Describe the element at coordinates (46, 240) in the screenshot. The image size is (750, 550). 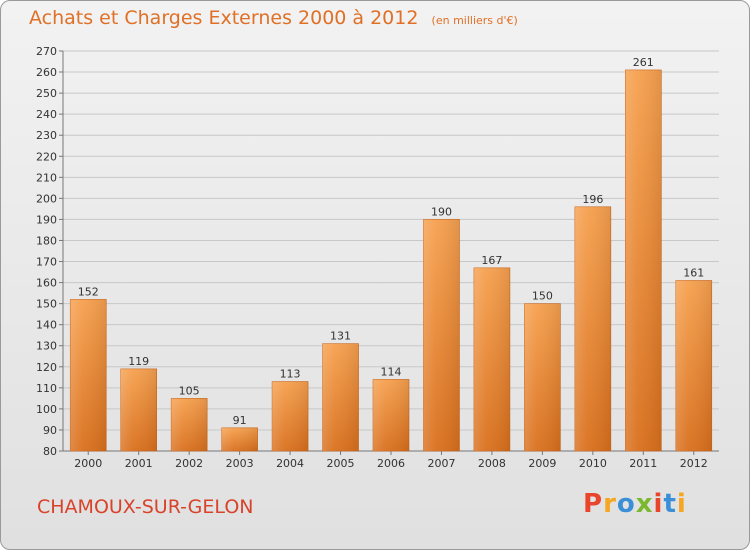
I see `y-tick-label: 180` at that location.